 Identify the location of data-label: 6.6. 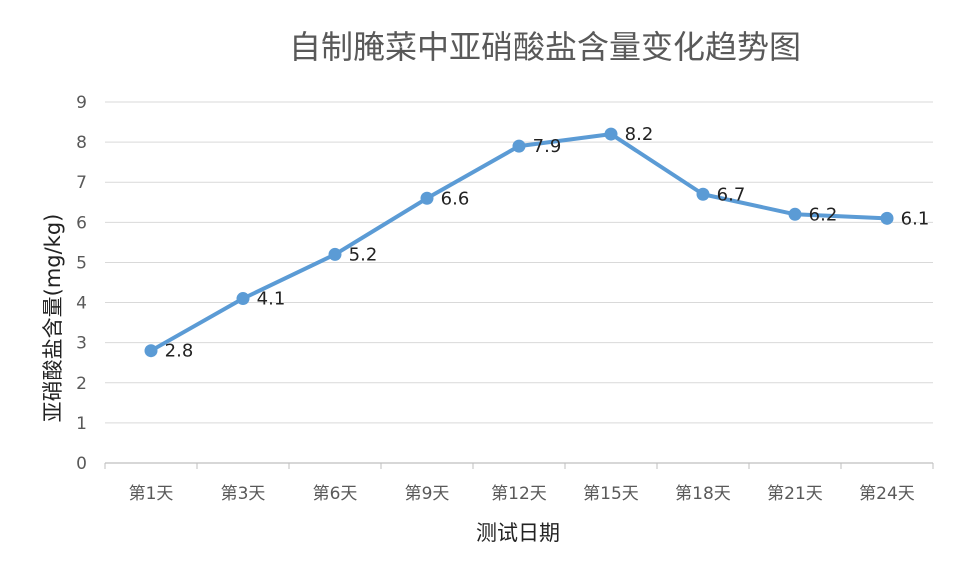
(455, 198).